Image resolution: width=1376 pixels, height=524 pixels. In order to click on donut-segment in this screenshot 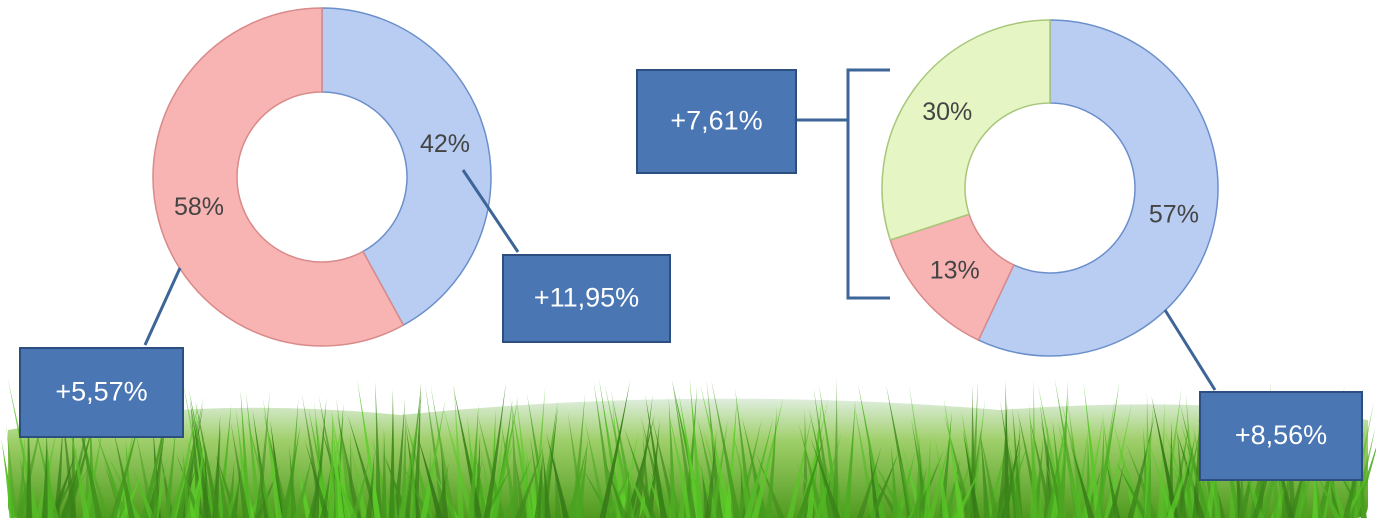, I will do `click(966, 130)`.